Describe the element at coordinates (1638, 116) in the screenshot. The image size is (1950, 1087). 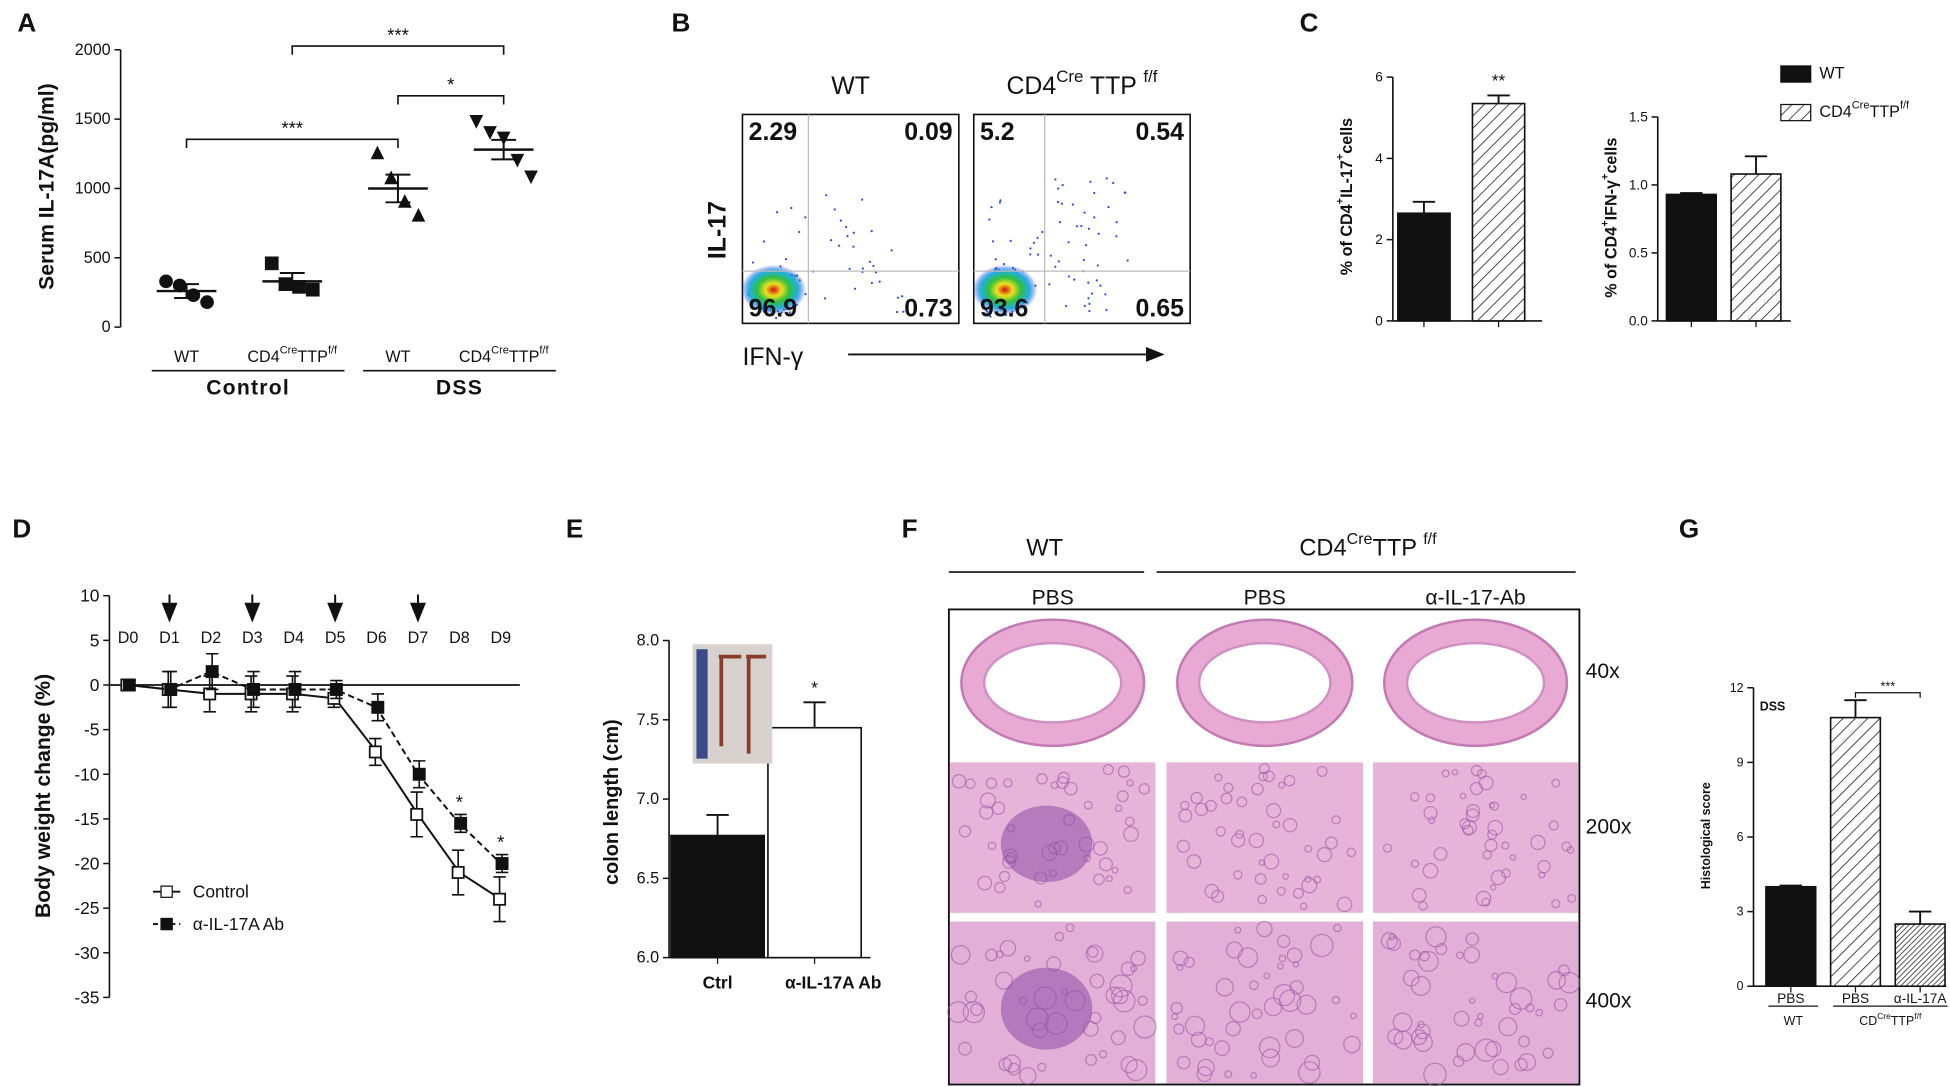
I see `y-tick-label: 1.5` at that location.